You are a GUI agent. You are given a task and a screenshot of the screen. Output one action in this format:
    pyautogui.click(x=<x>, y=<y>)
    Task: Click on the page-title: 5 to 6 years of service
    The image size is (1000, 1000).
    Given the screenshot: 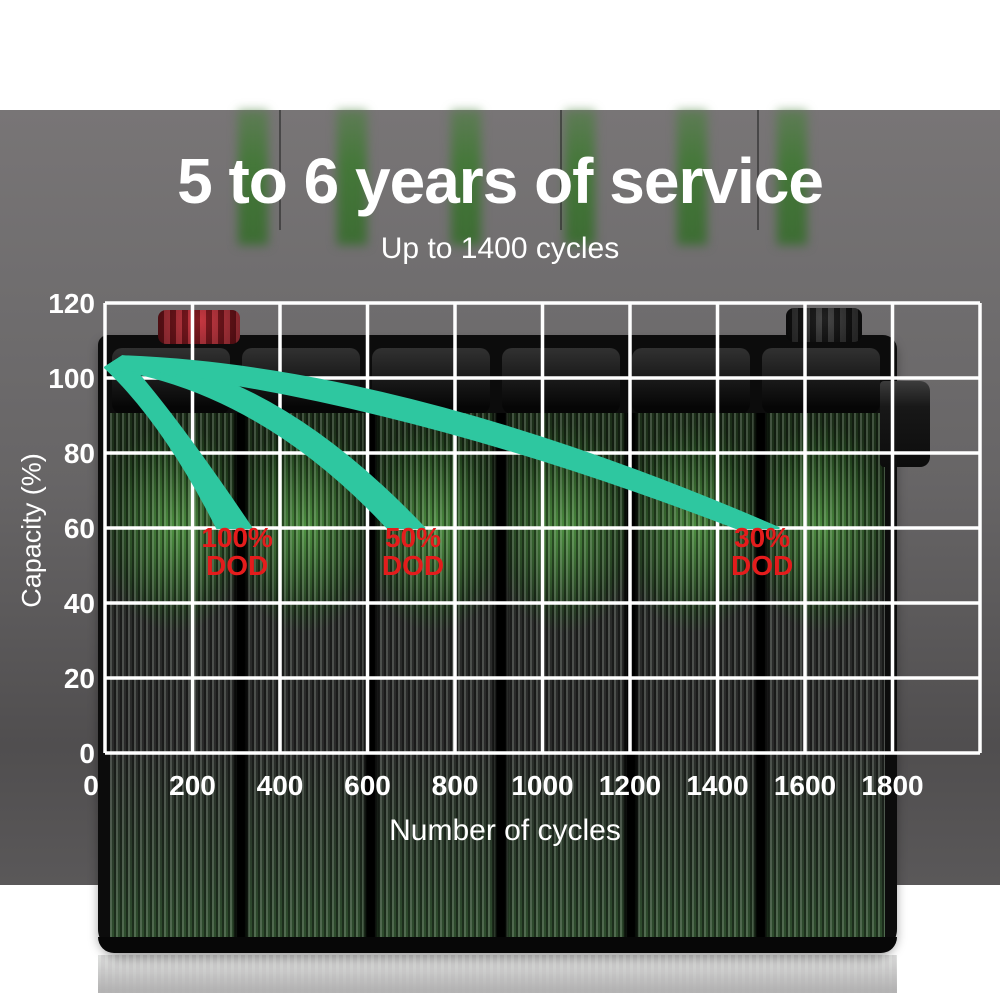 What is the action you would take?
    pyautogui.click(x=500, y=181)
    